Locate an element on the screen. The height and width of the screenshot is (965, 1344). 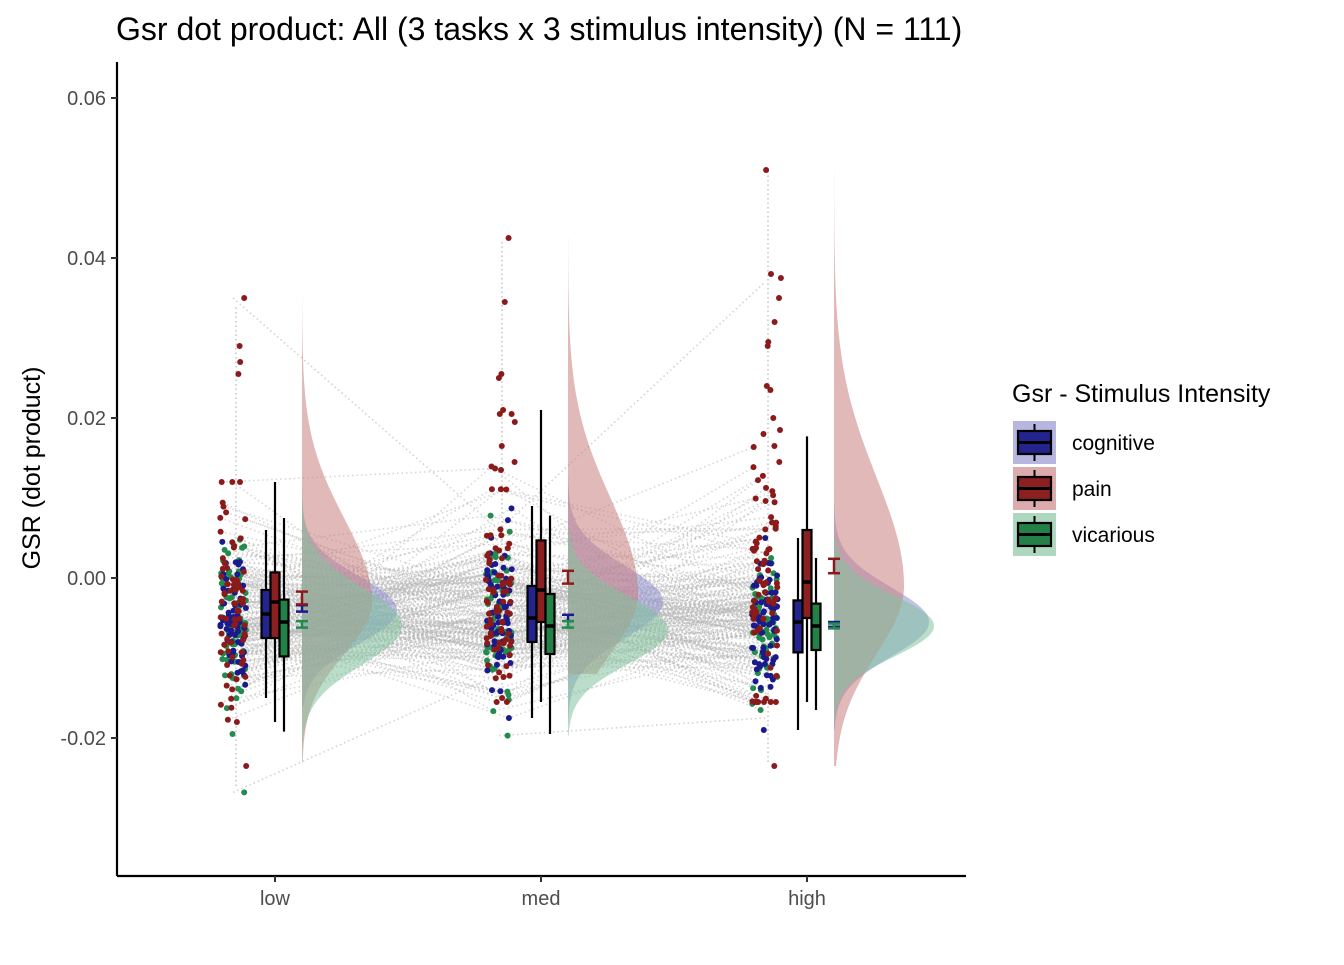
x-tick-label: low is located at coordinates (275, 899).